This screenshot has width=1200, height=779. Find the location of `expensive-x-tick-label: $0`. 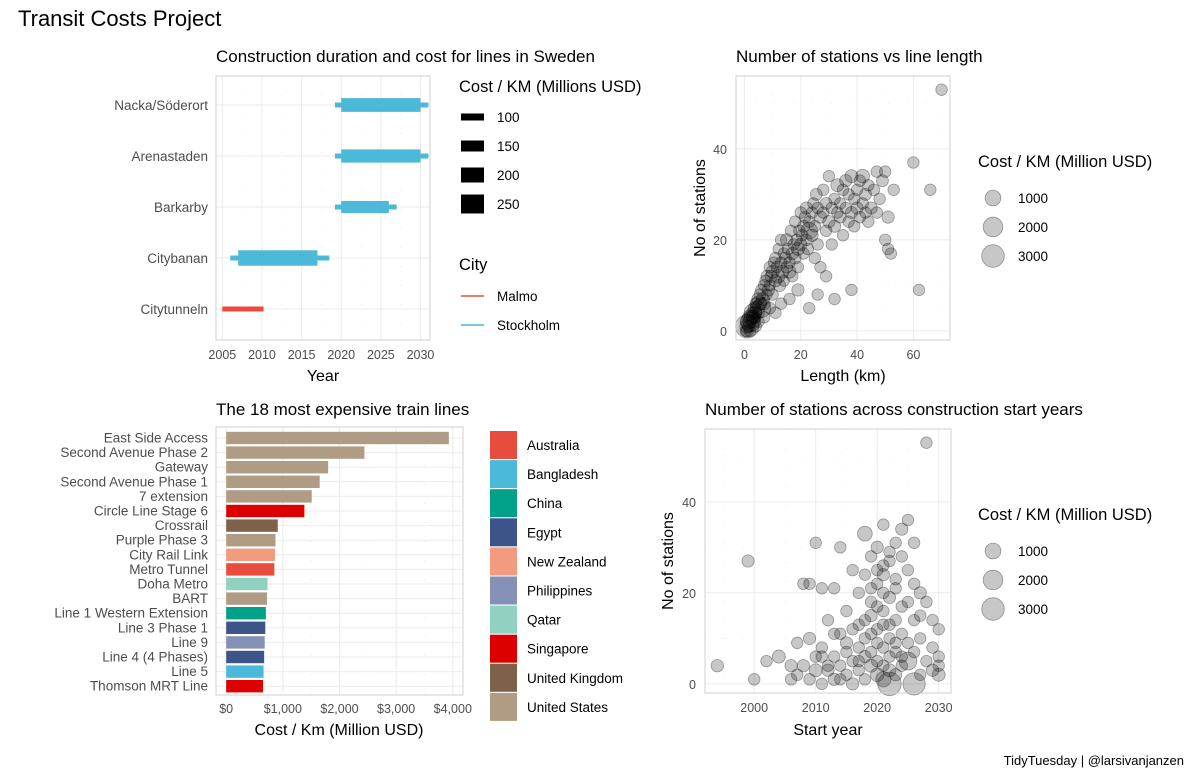

expensive-x-tick-label: $0 is located at coordinates (226, 709).